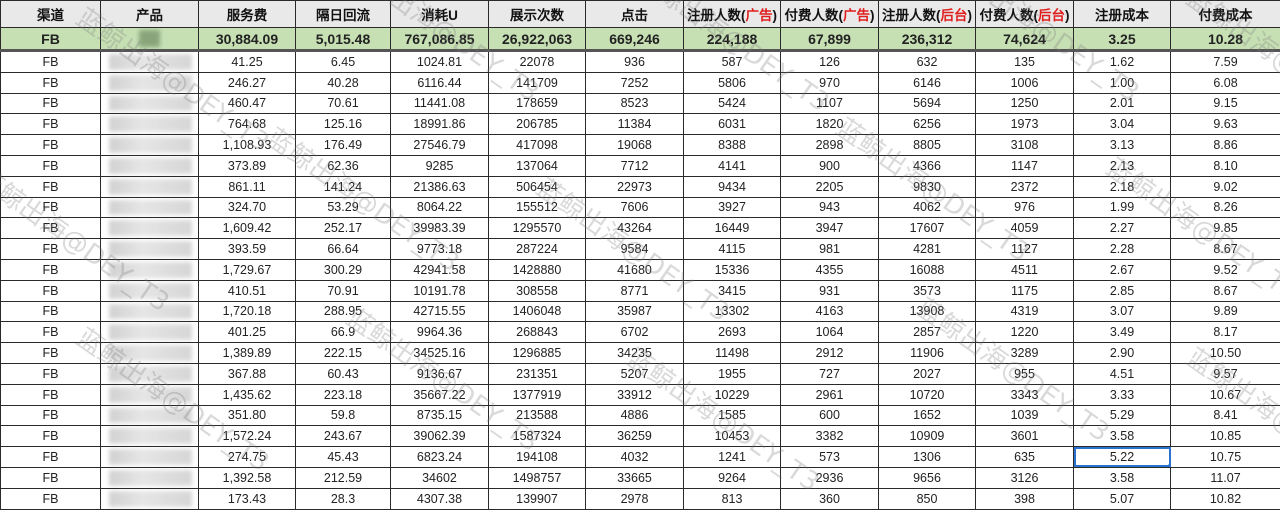  I want to click on cell-next-day-return: 5,015.48, so click(343, 39).